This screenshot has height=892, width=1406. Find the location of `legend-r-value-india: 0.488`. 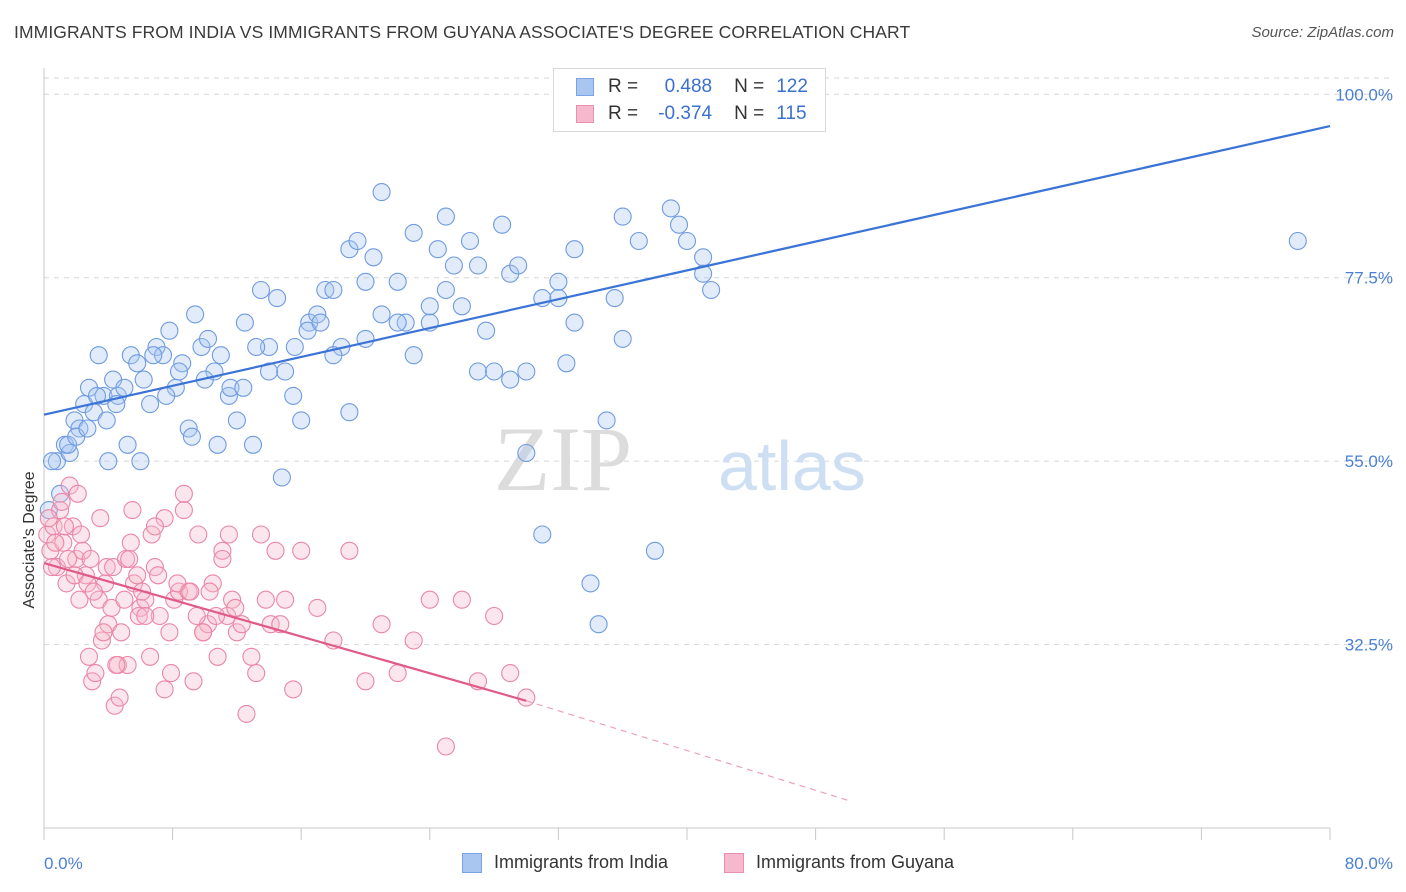

legend-r-value-india: 0.488 is located at coordinates (688, 86).